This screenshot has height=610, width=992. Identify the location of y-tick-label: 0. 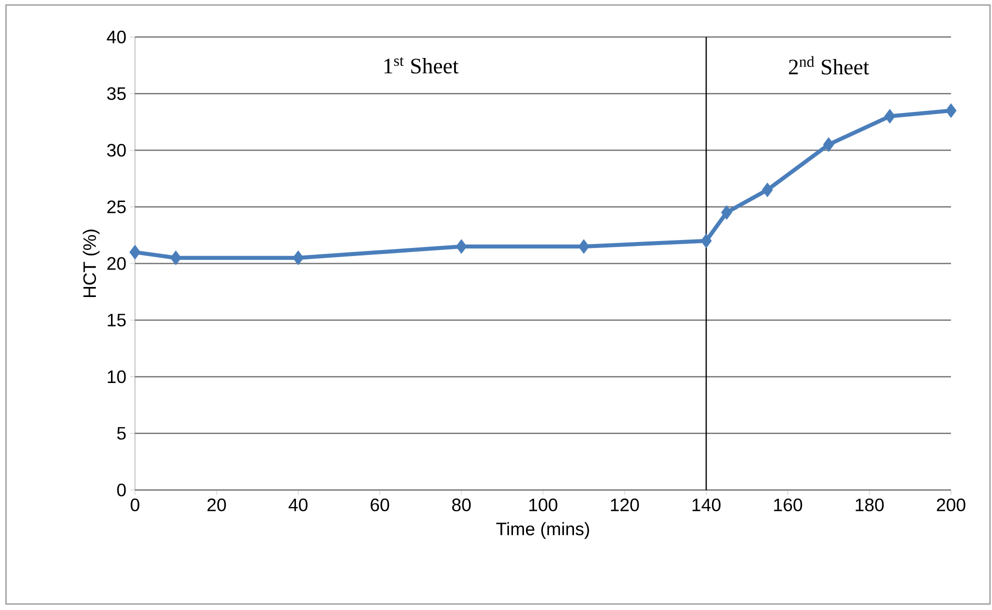
(121, 490).